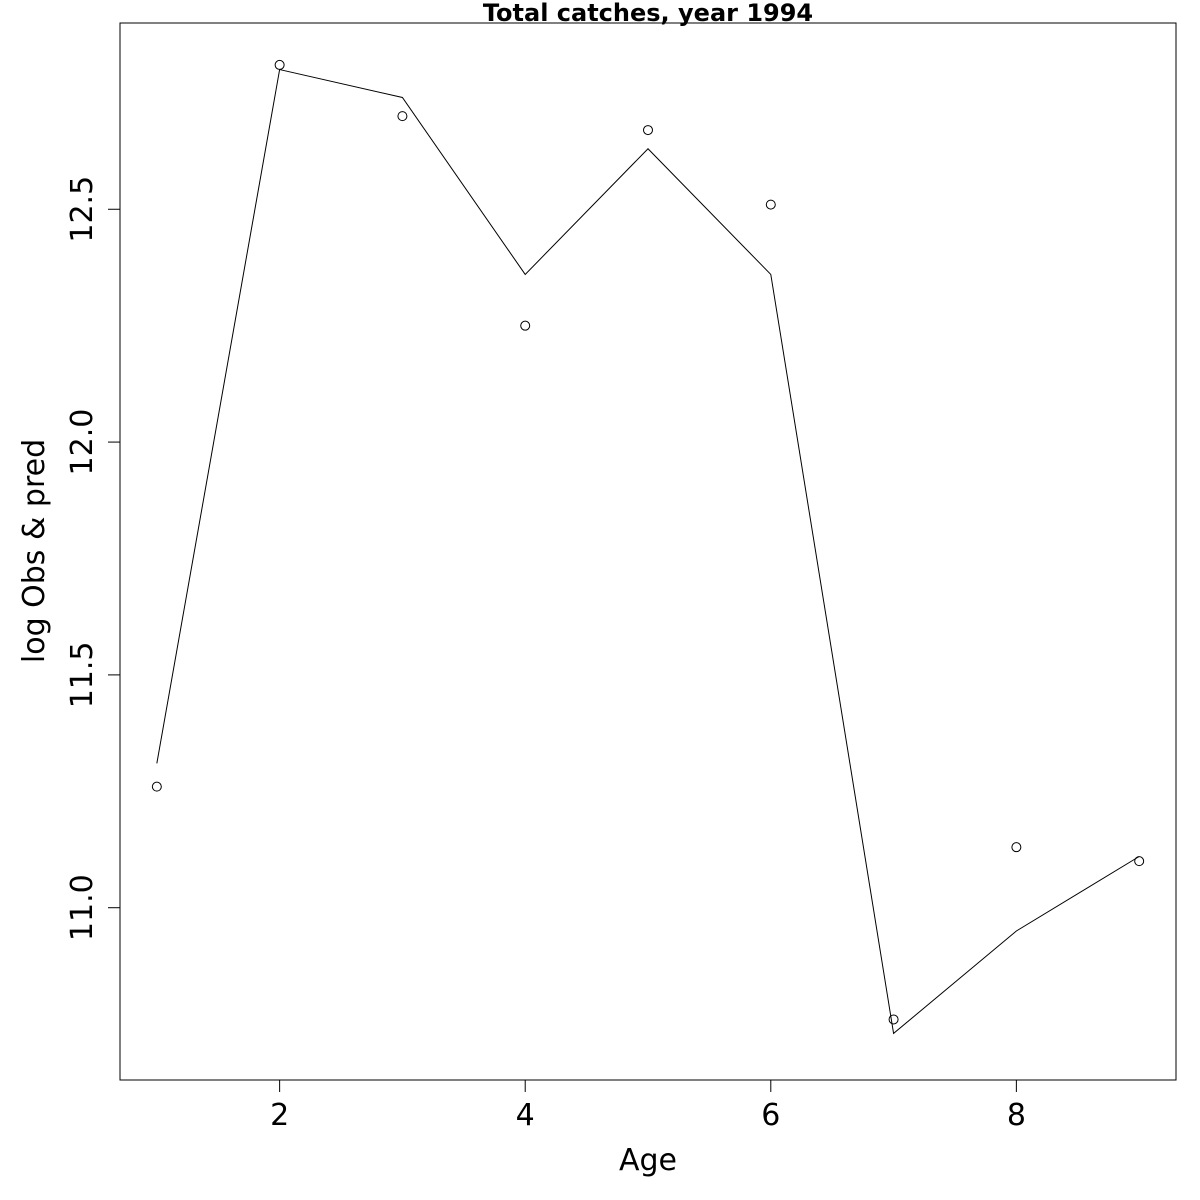 The height and width of the screenshot is (1200, 1200). What do you see at coordinates (525, 1115) in the screenshot?
I see `x-tick-label: 4` at bounding box center [525, 1115].